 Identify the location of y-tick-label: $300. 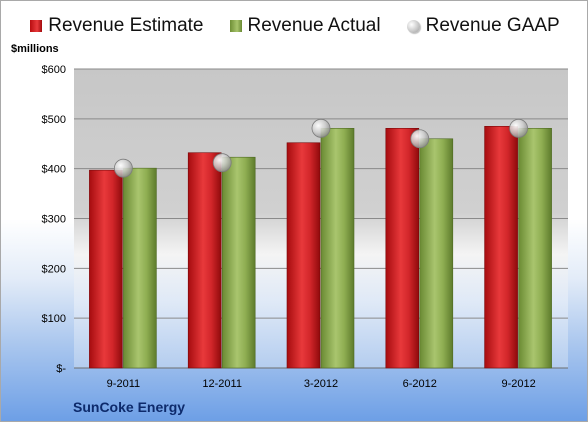
(54, 220).